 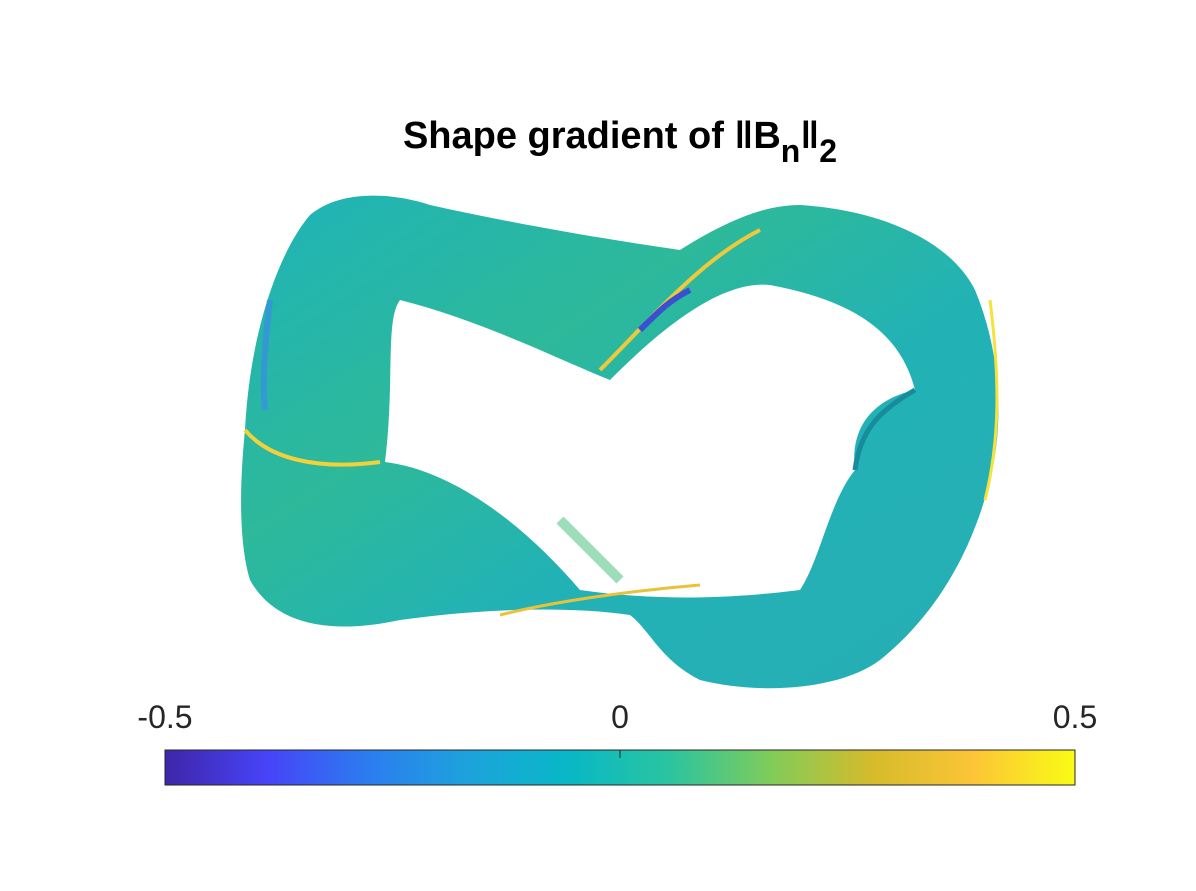 I want to click on colorbar: -0.5 0 0.5, so click(x=617, y=742).